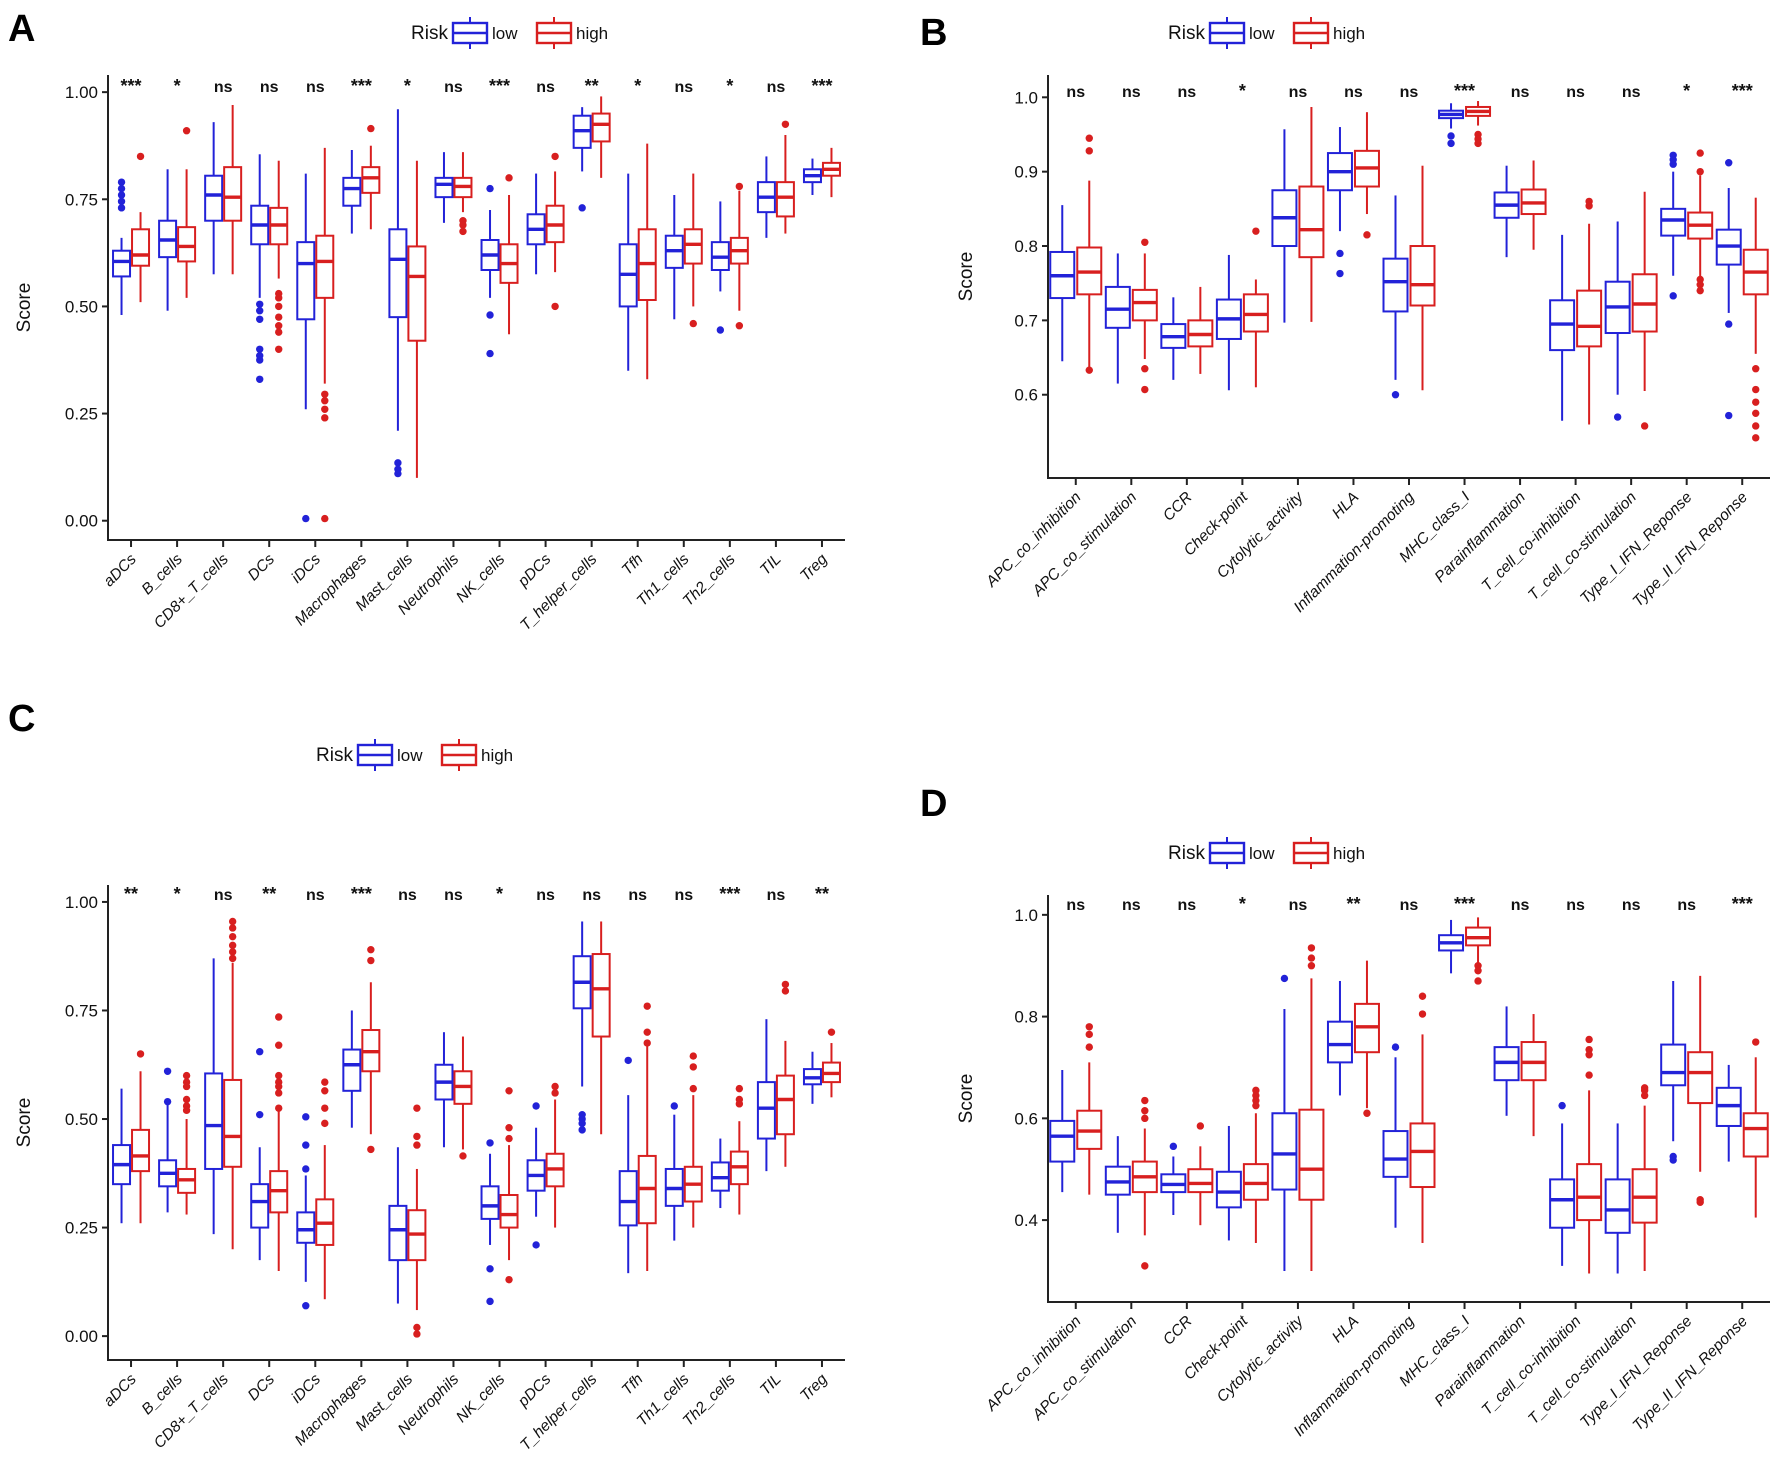  Describe the element at coordinates (1644, 1177) in the screenshot. I see `box-high-T_cell_co-stimulation` at that location.